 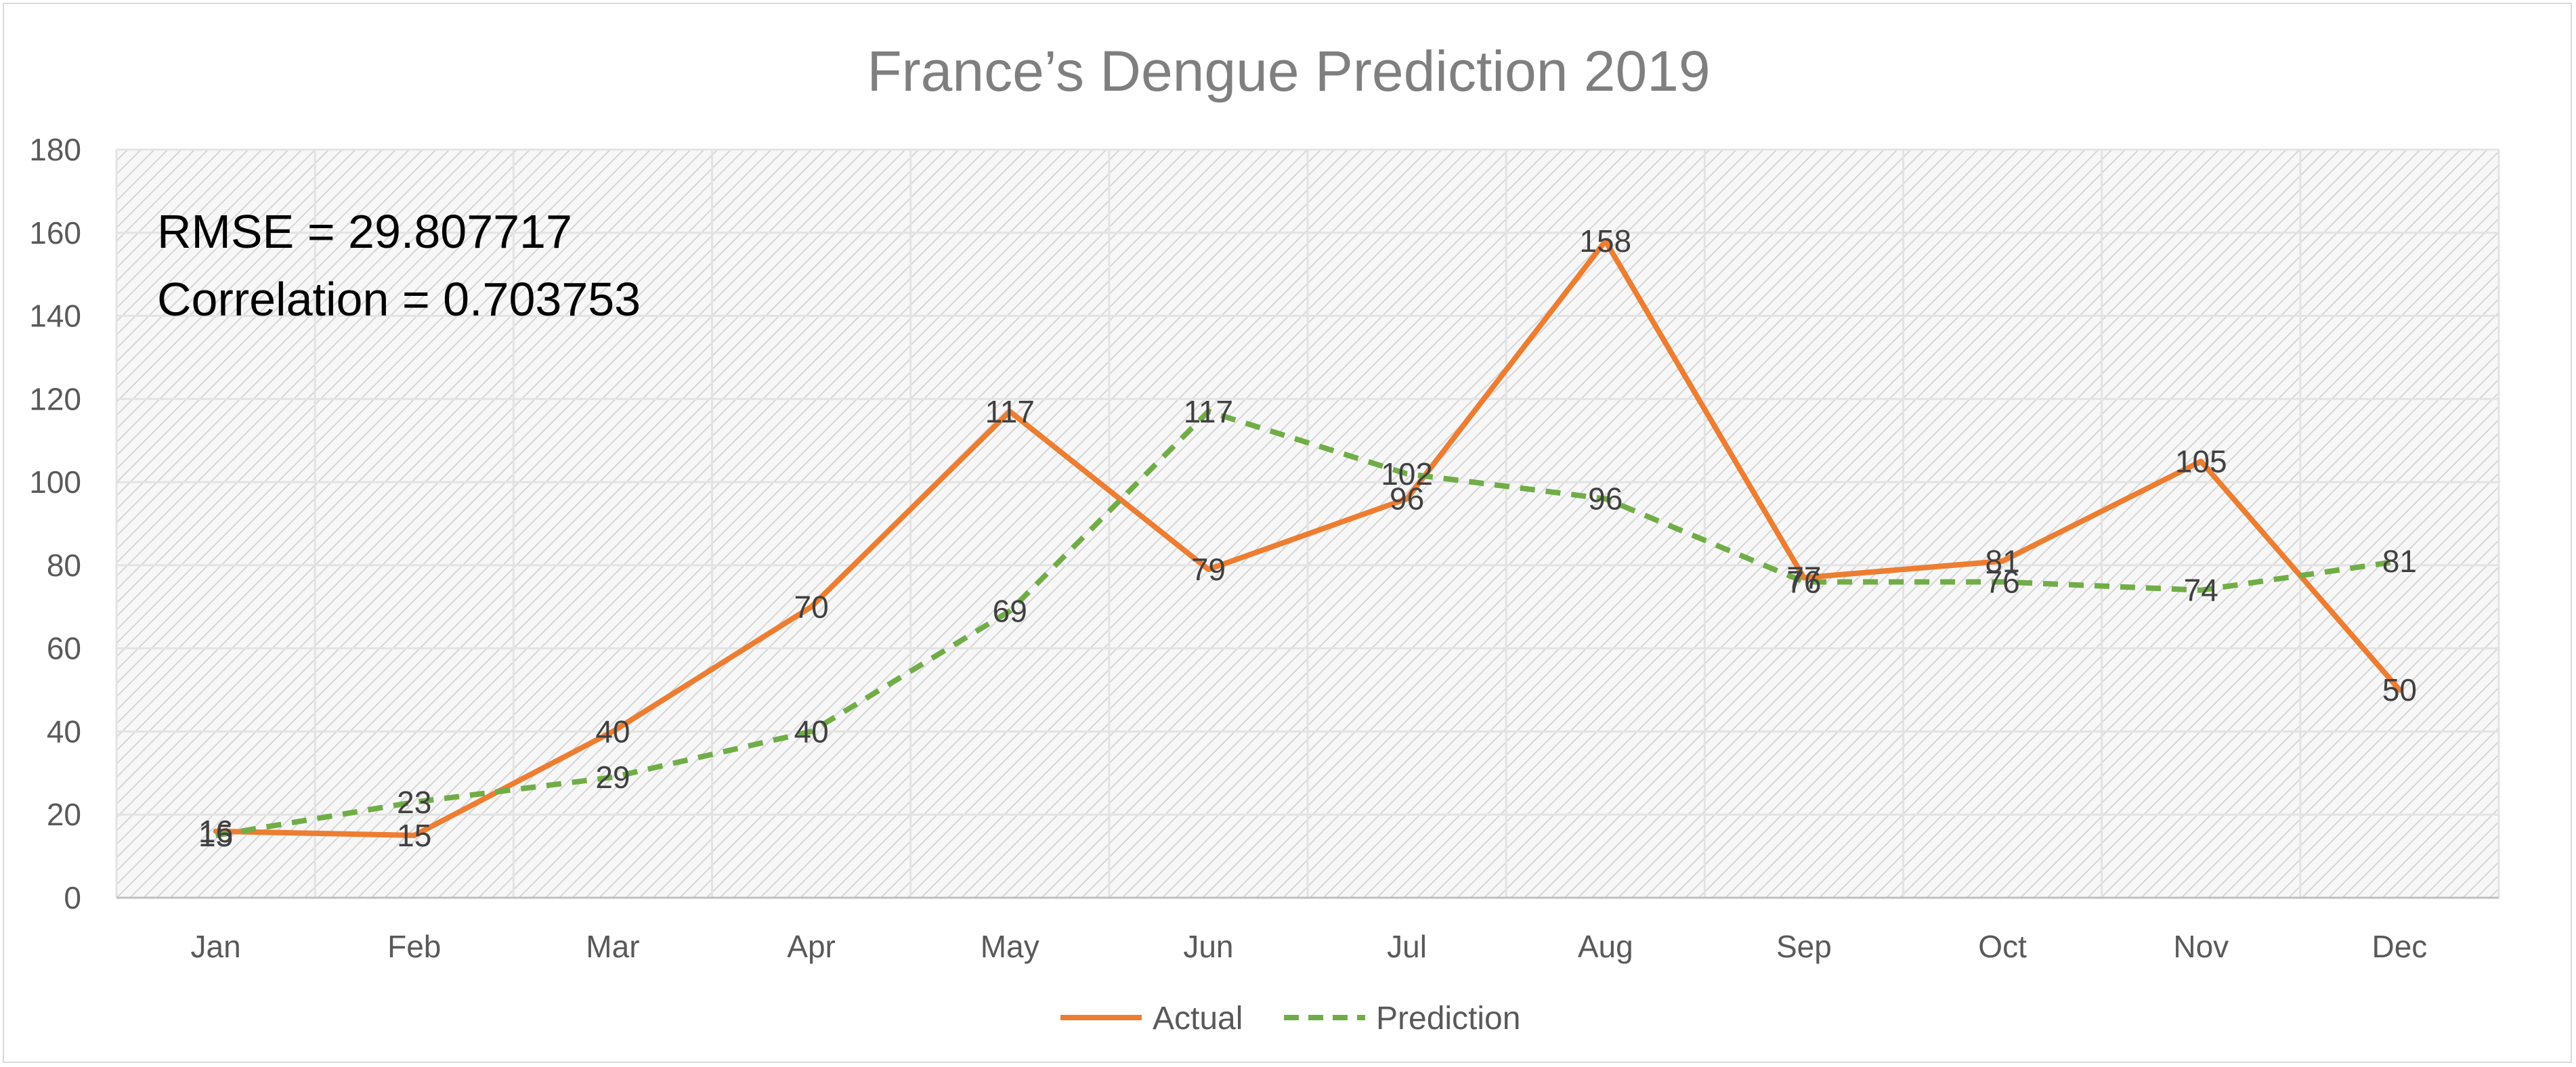 What do you see at coordinates (64, 565) in the screenshot?
I see `y-tick-label: 80` at bounding box center [64, 565].